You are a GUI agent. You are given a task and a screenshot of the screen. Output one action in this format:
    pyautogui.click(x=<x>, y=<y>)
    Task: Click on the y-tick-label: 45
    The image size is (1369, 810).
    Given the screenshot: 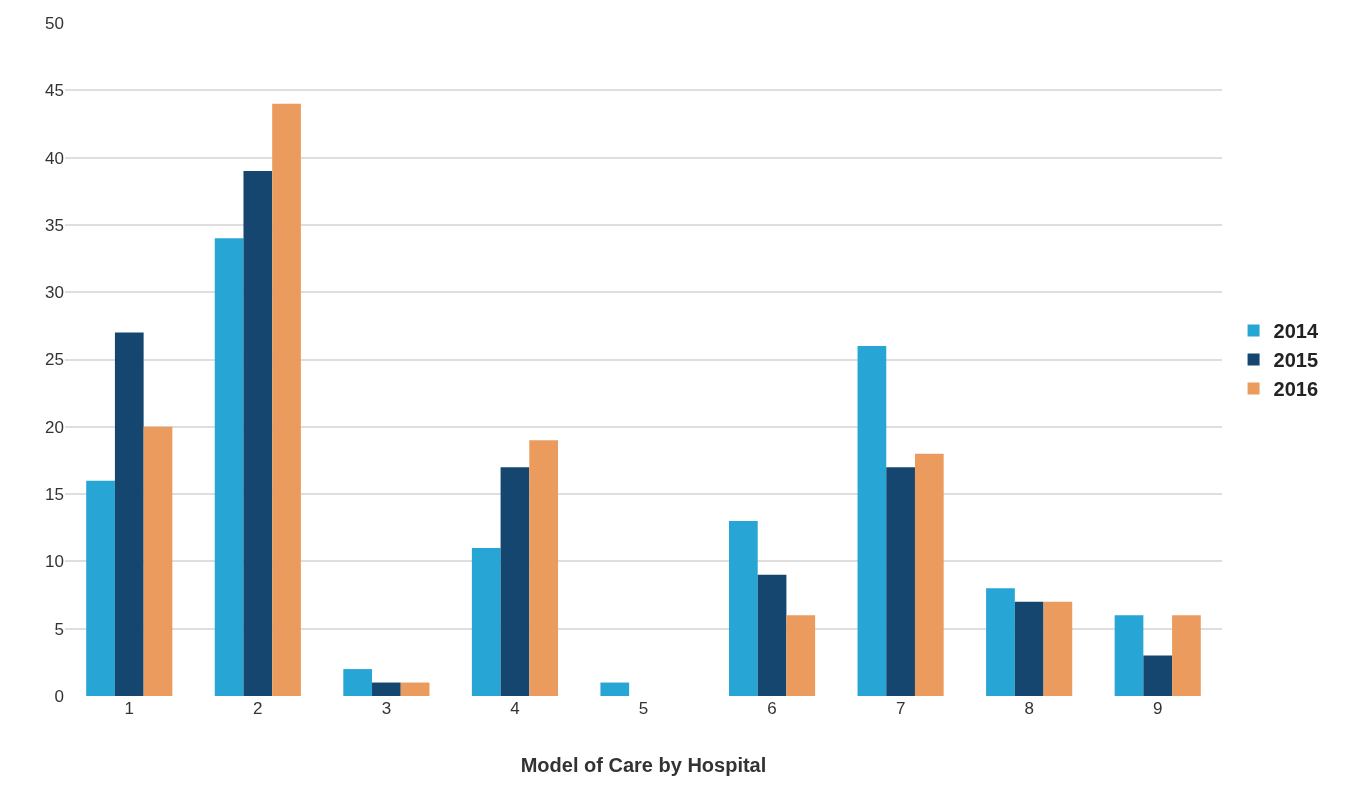 What is the action you would take?
    pyautogui.click(x=54, y=91)
    